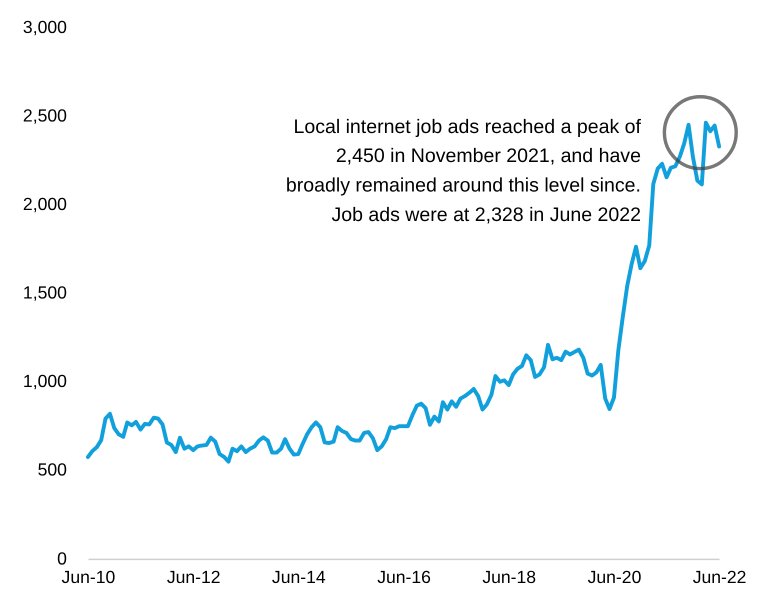  What do you see at coordinates (719, 576) in the screenshot?
I see `x-tick-label: Jun-22` at bounding box center [719, 576].